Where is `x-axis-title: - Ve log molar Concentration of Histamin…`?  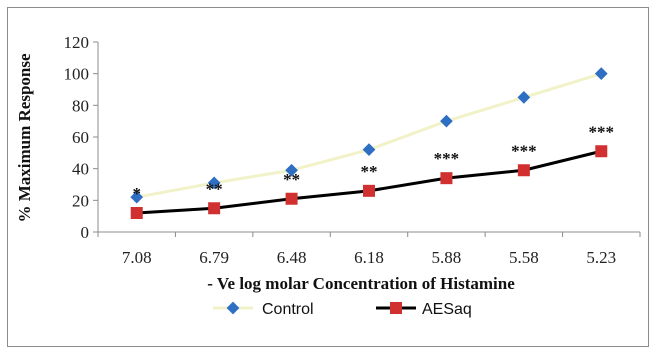 x-axis-title: - Ve log molar Concentration of Histamin… is located at coordinates (361, 283).